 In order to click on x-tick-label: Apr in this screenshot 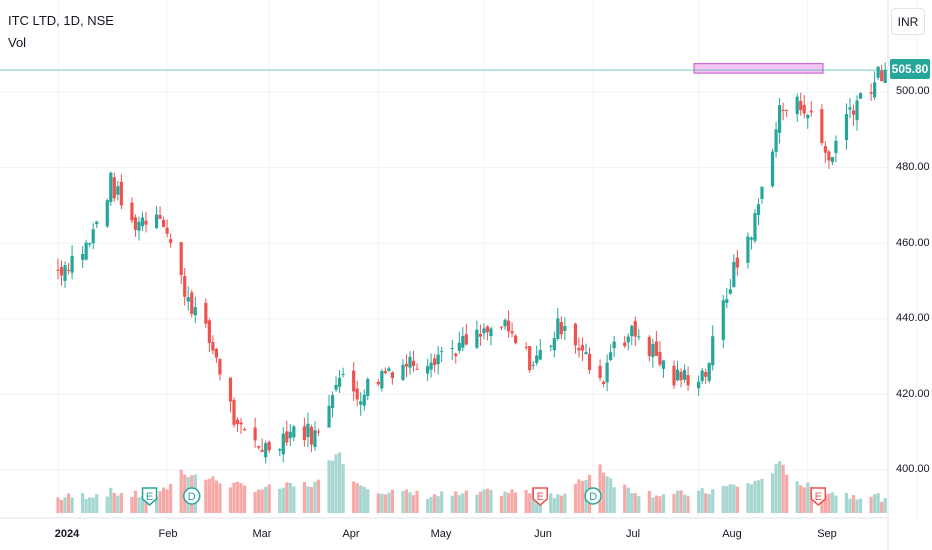, I will do `click(351, 534)`.